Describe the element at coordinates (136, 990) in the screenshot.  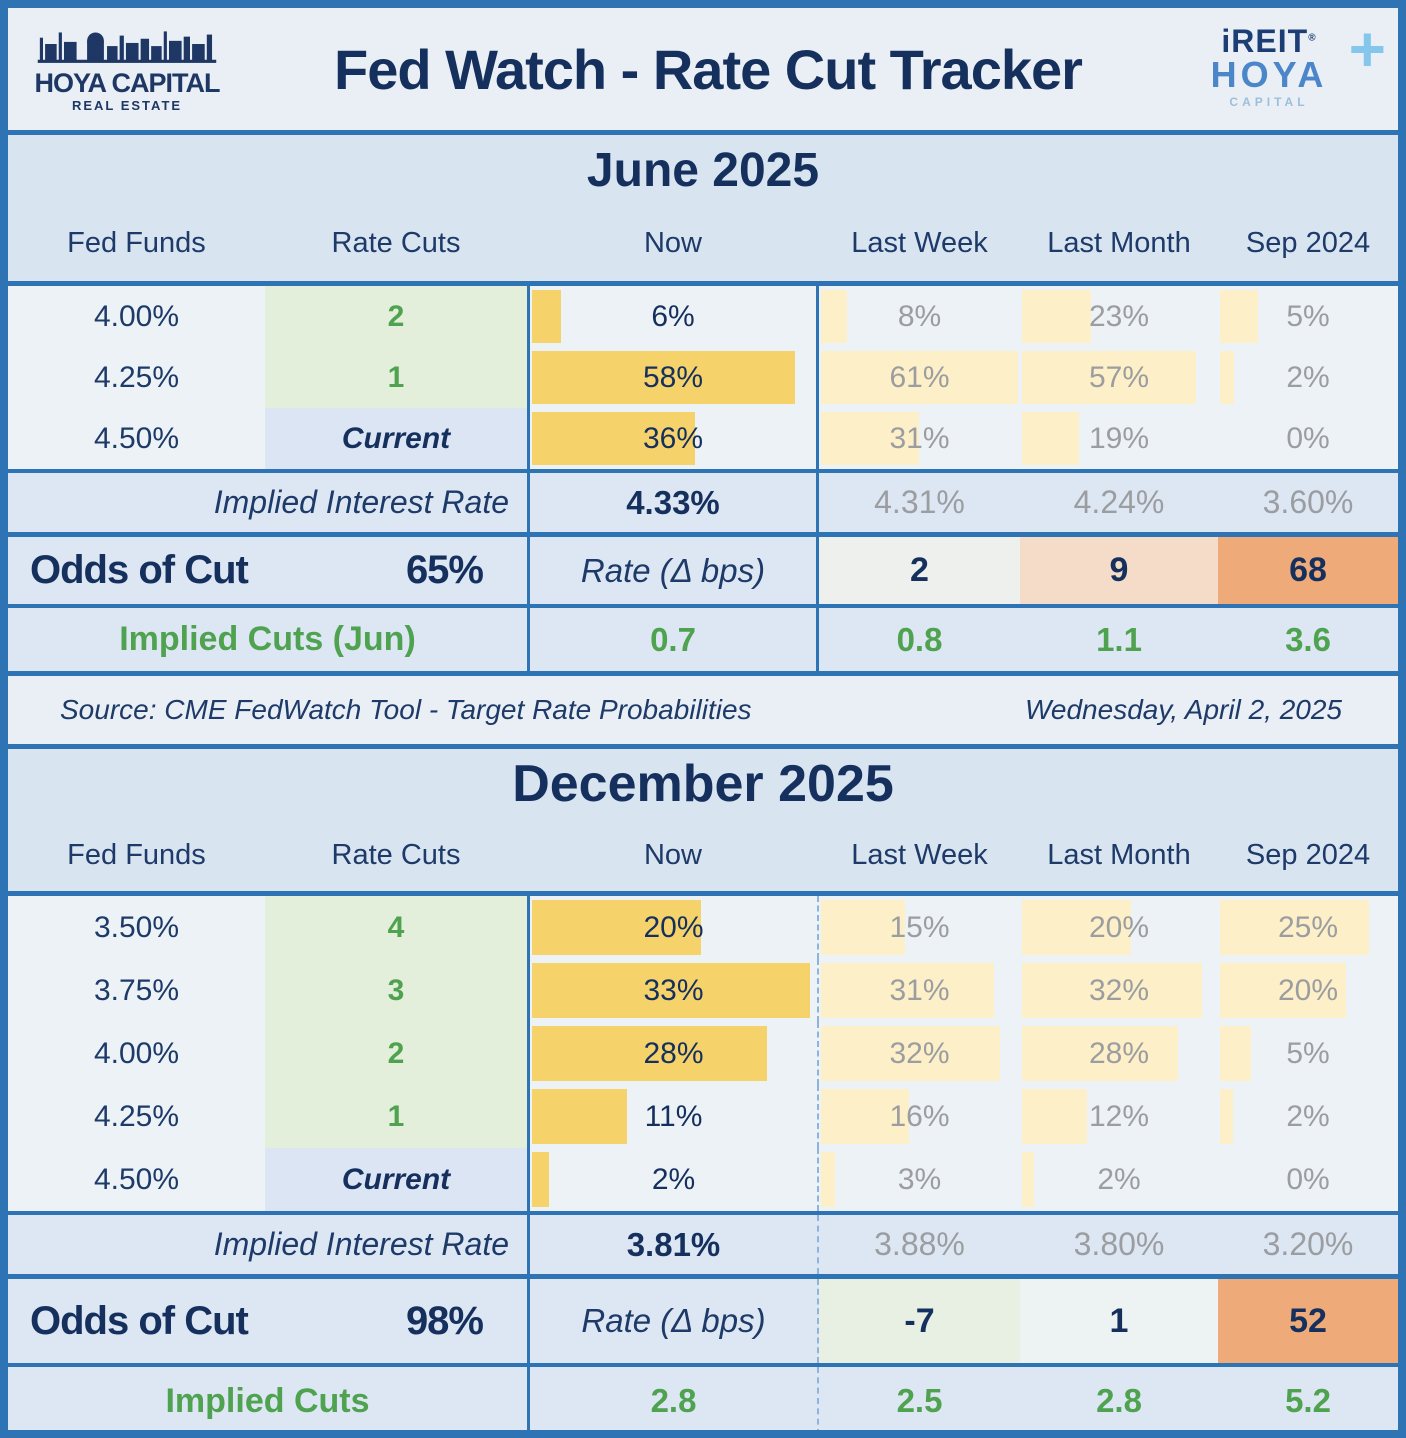
I see `fed-funds-cell: 3.75%` at that location.